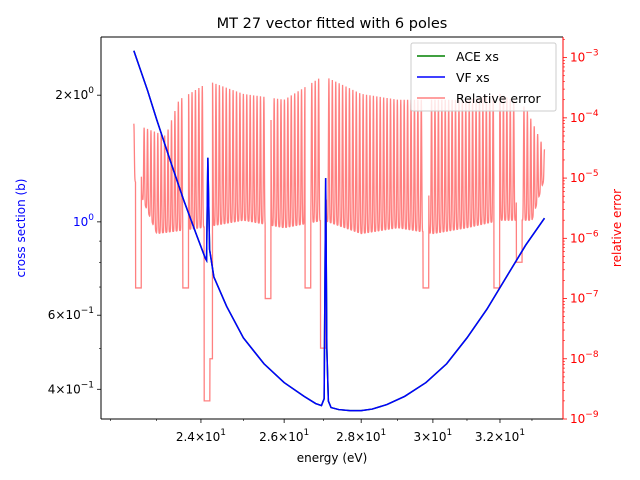 The image size is (640, 480). Describe the element at coordinates (74, 94) in the screenshot. I see `y-tick-label: 2×100` at that location.